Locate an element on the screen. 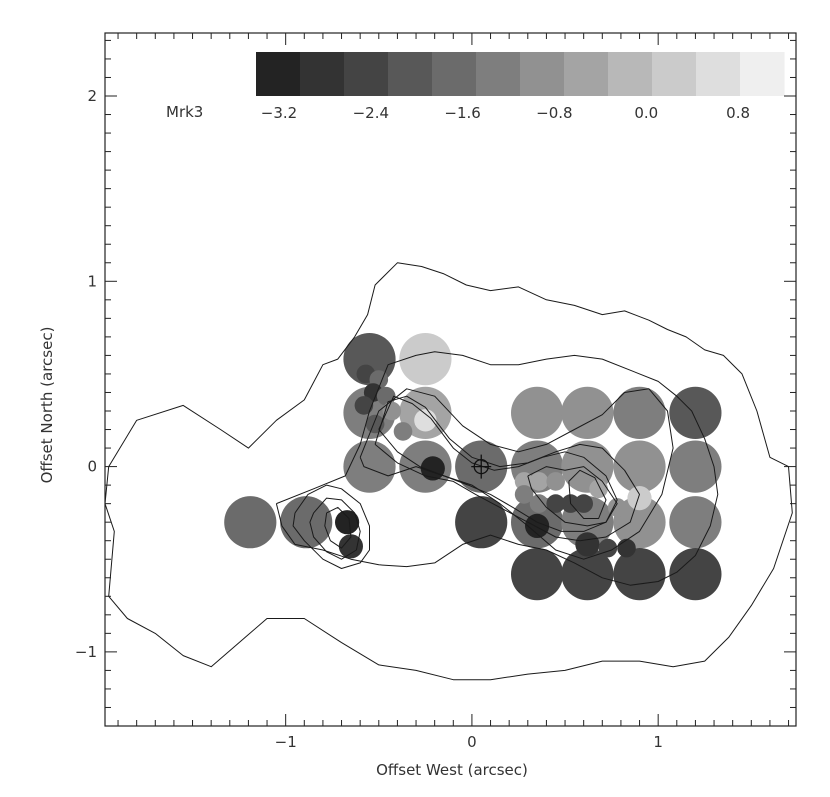  x-tick-label: 0 is located at coordinates (472, 742).